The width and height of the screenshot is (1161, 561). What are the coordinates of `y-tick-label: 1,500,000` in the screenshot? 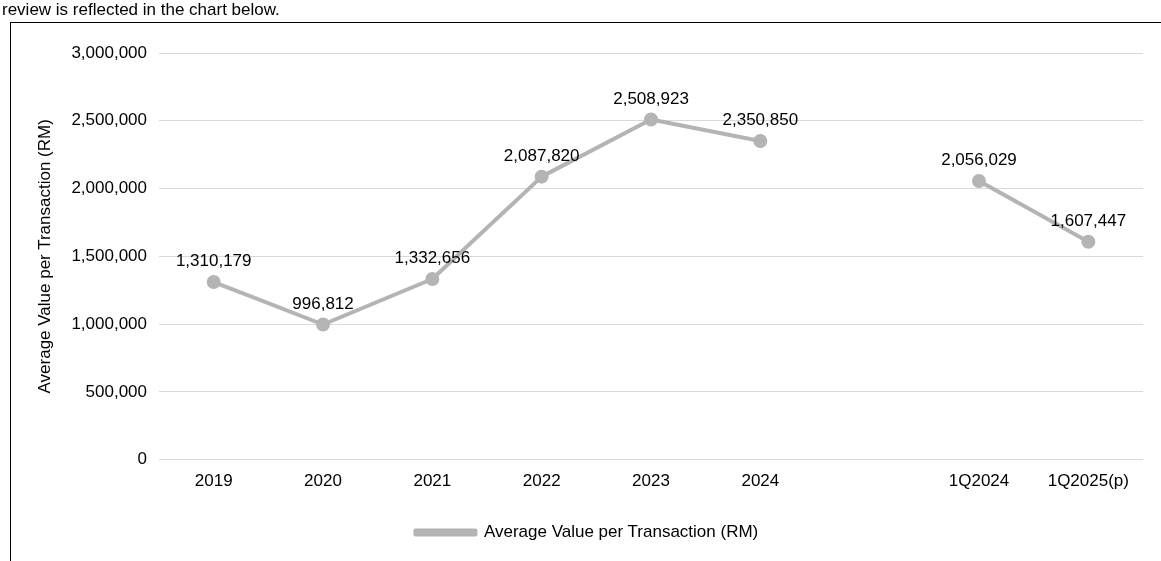 It's located at (109, 255).